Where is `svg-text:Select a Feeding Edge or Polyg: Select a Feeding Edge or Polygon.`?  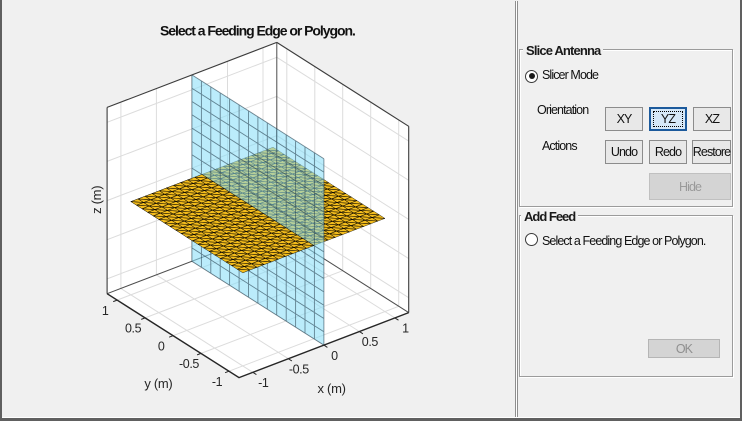
svg-text:Select a Feeding Edge or Polyg: Select a Feeding Edge or Polygon. is located at coordinates (257, 30).